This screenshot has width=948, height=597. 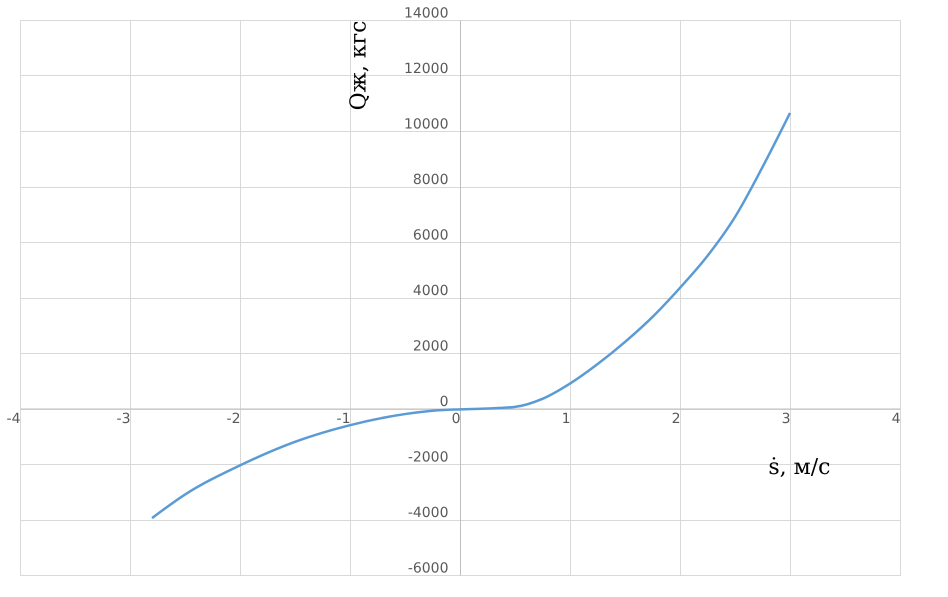 What do you see at coordinates (456, 419) in the screenshot?
I see `x-tick-label: 0` at bounding box center [456, 419].